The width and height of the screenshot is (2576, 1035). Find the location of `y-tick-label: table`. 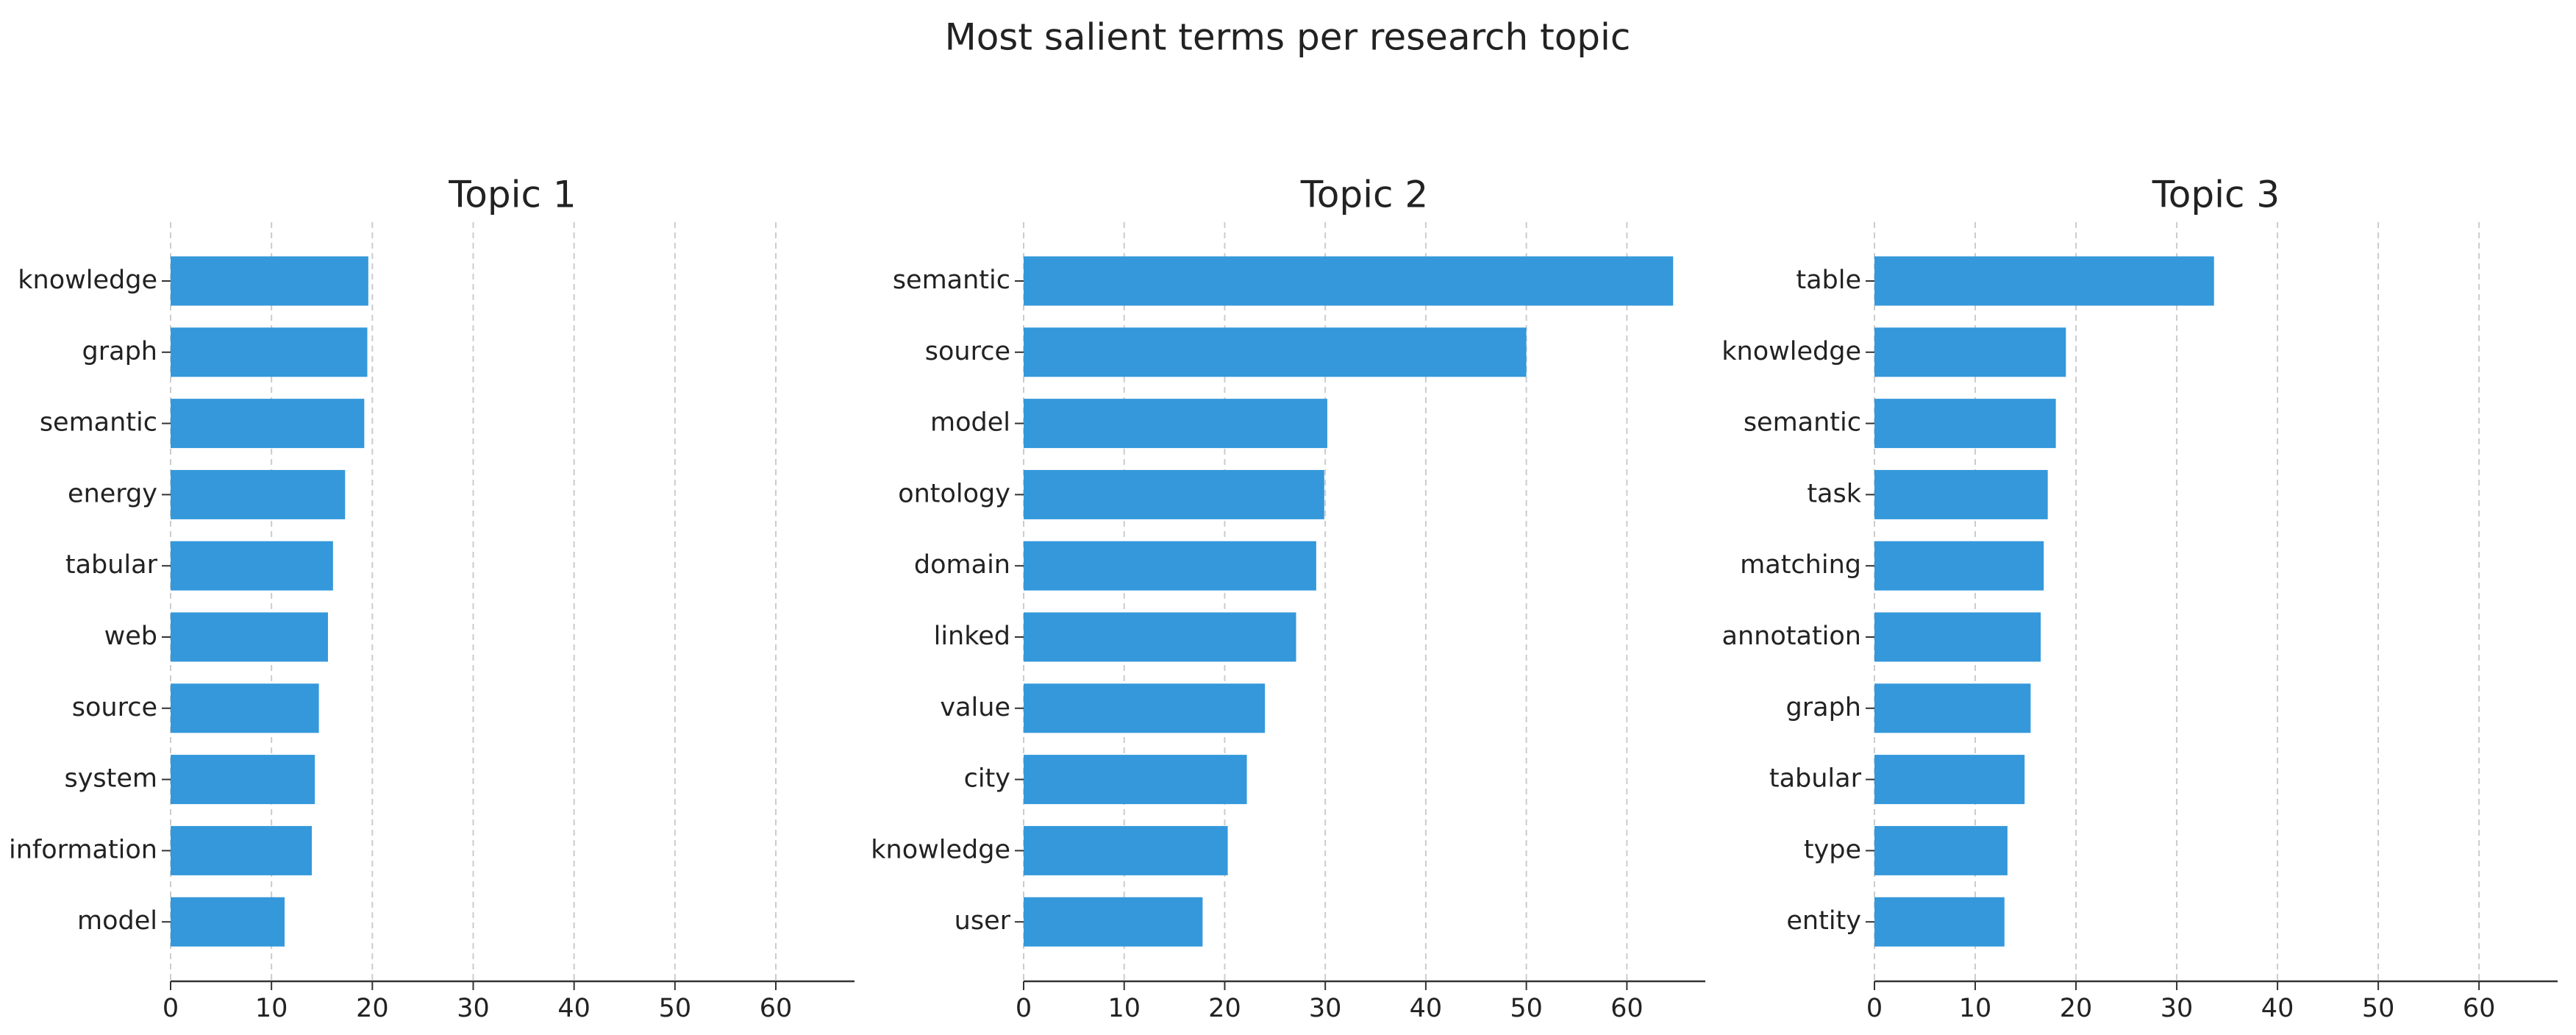

y-tick-label: table is located at coordinates (1828, 280).